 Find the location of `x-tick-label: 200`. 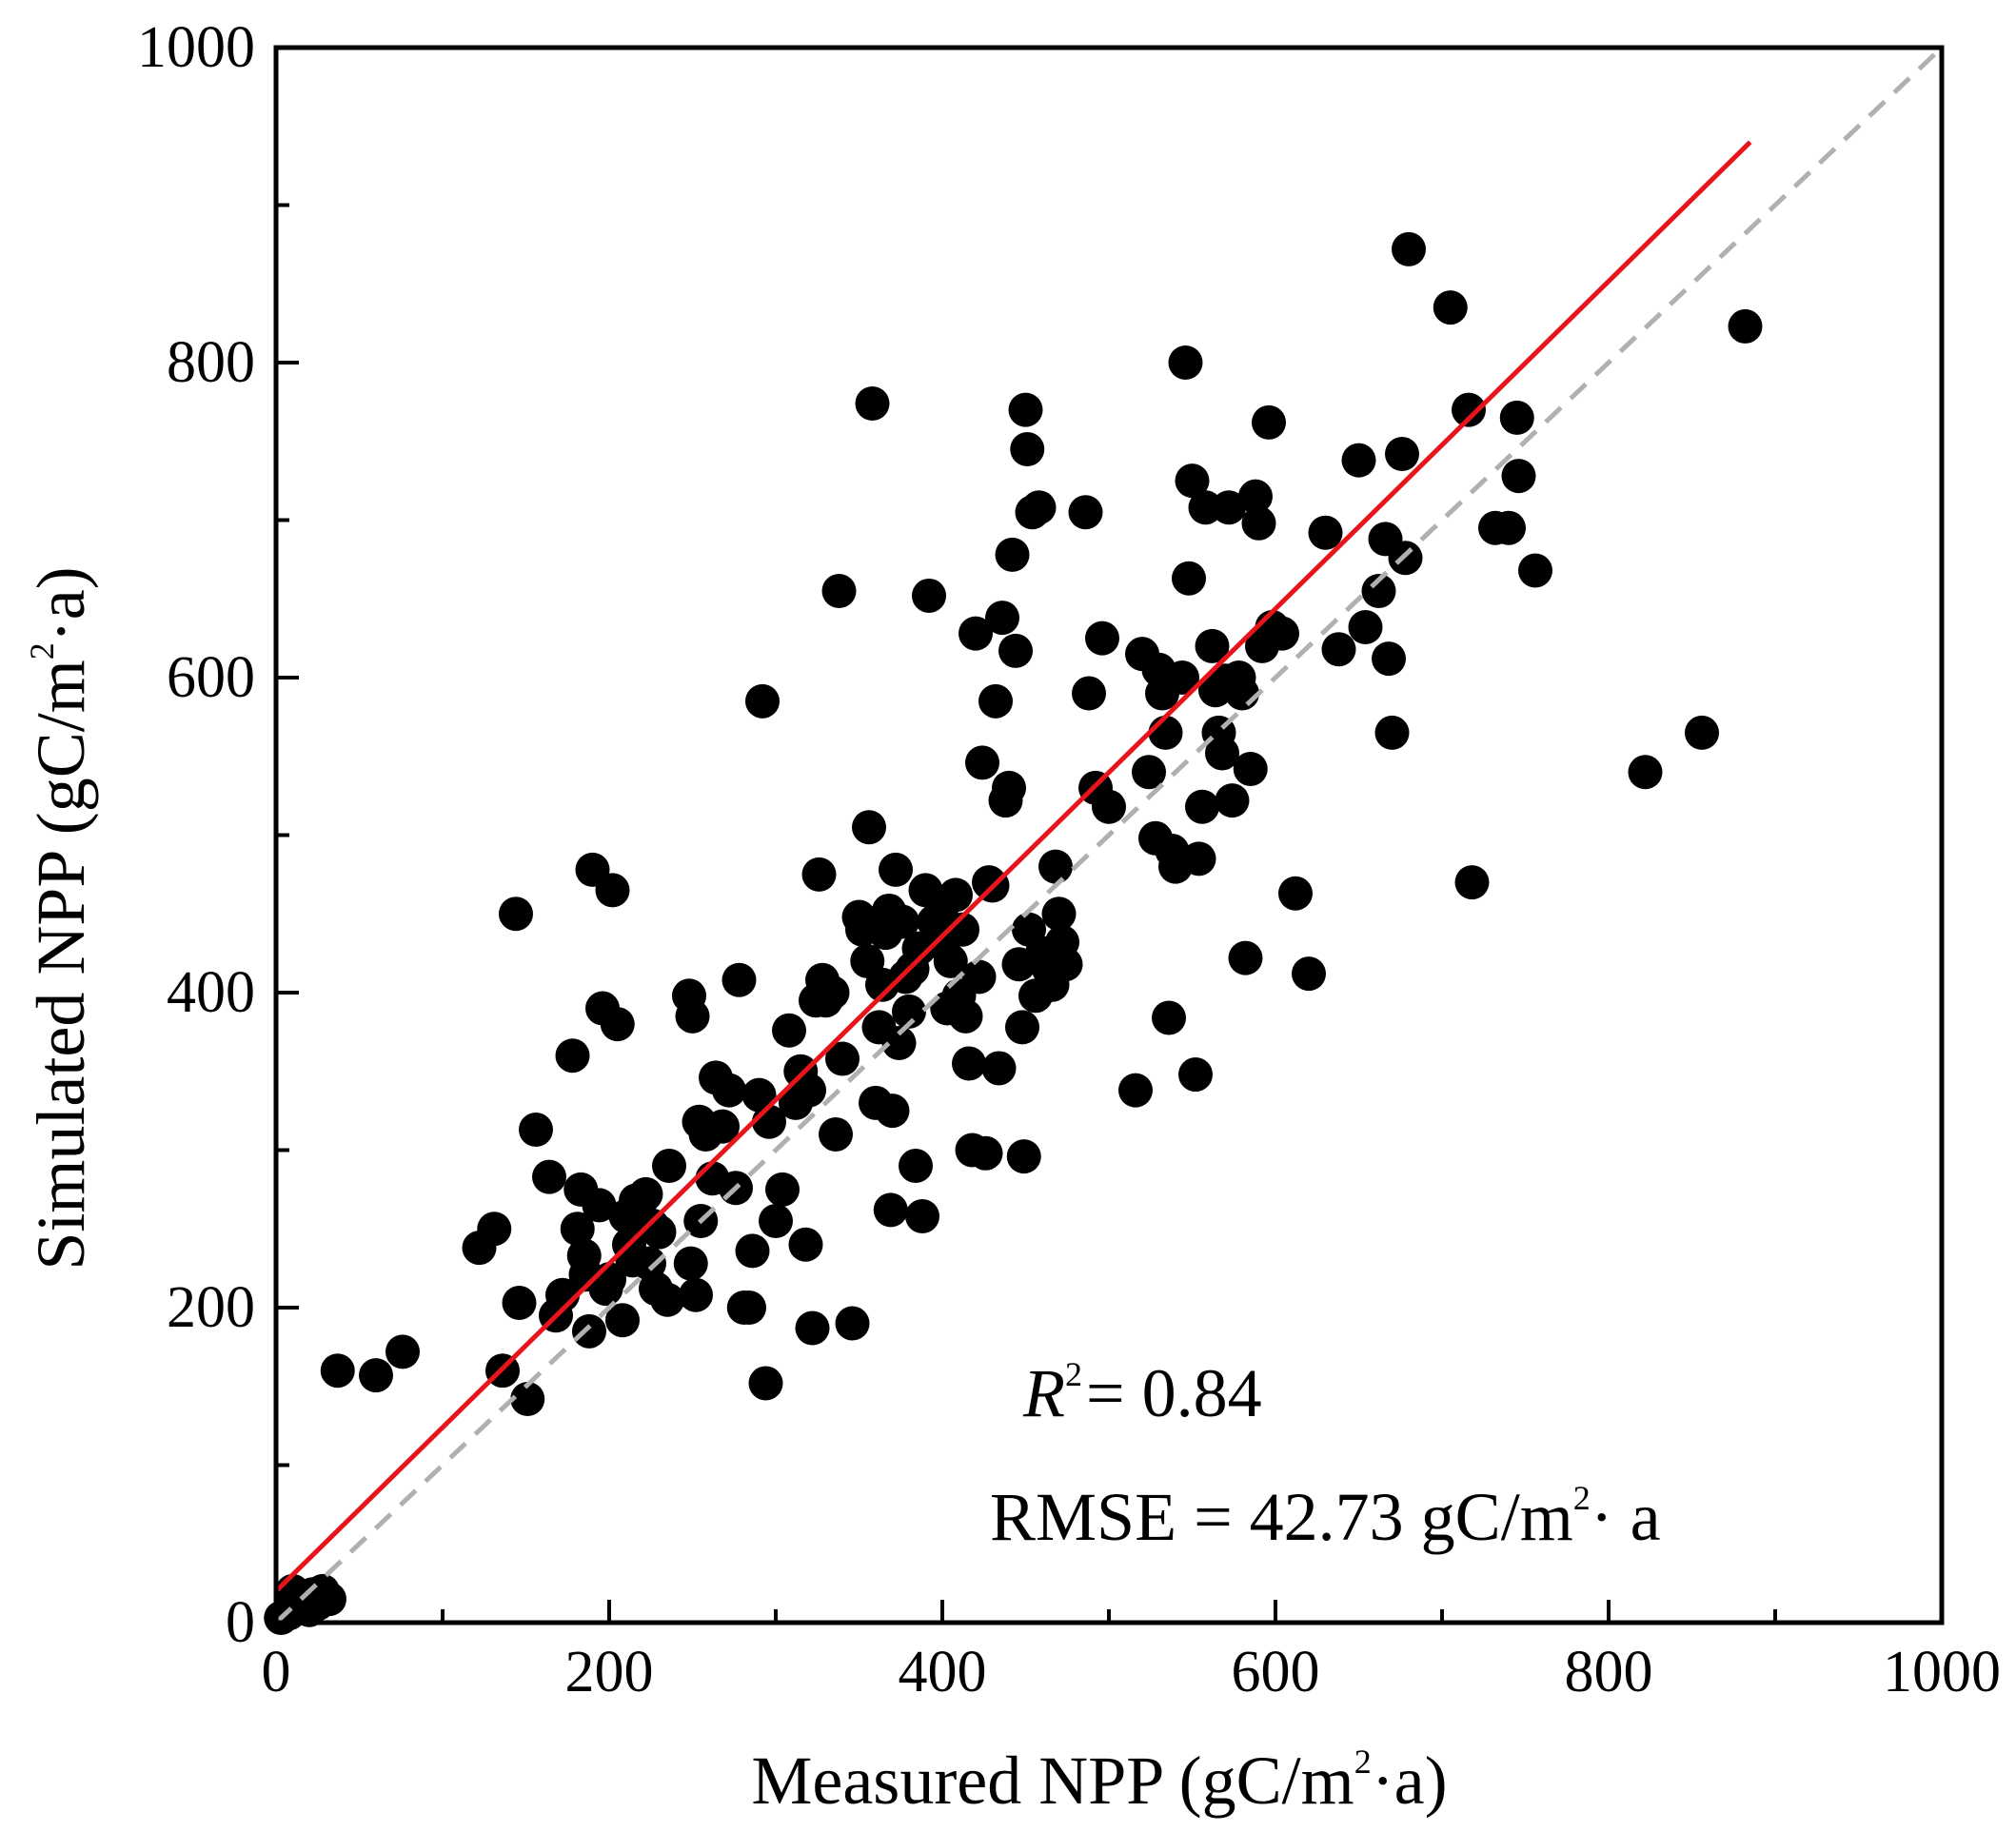

x-tick-label: 200 is located at coordinates (609, 1672).